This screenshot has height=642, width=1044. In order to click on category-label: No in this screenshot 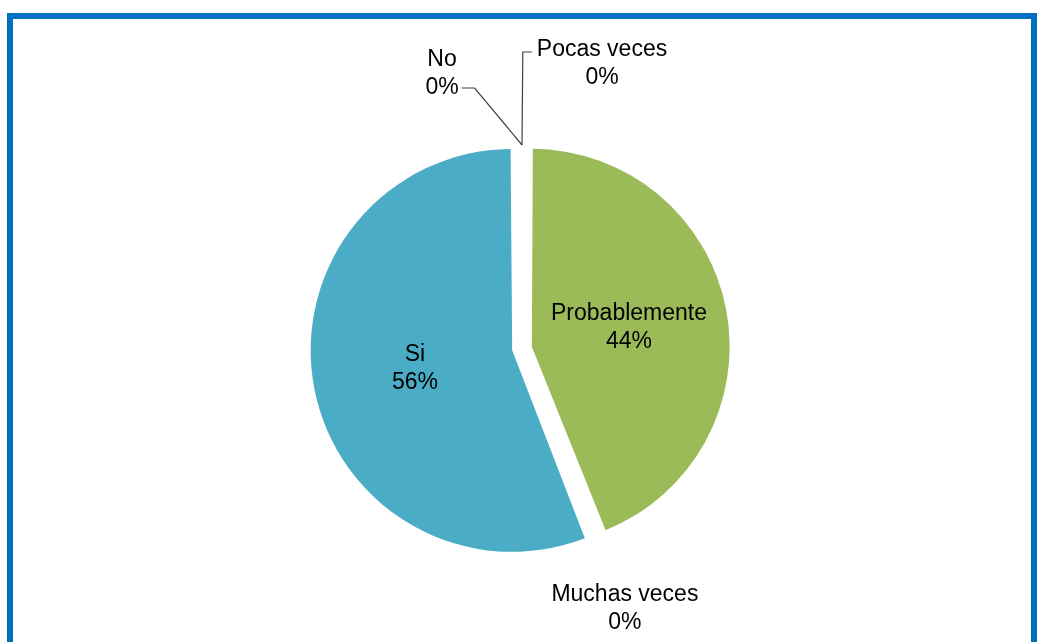, I will do `click(442, 58)`.